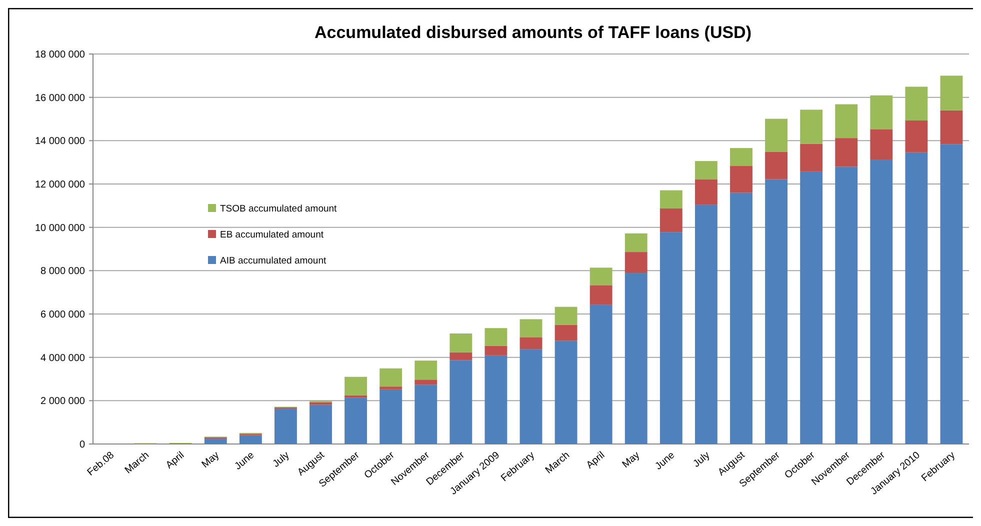  Describe the element at coordinates (82, 445) in the screenshot. I see `y-tick-label: 0` at that location.